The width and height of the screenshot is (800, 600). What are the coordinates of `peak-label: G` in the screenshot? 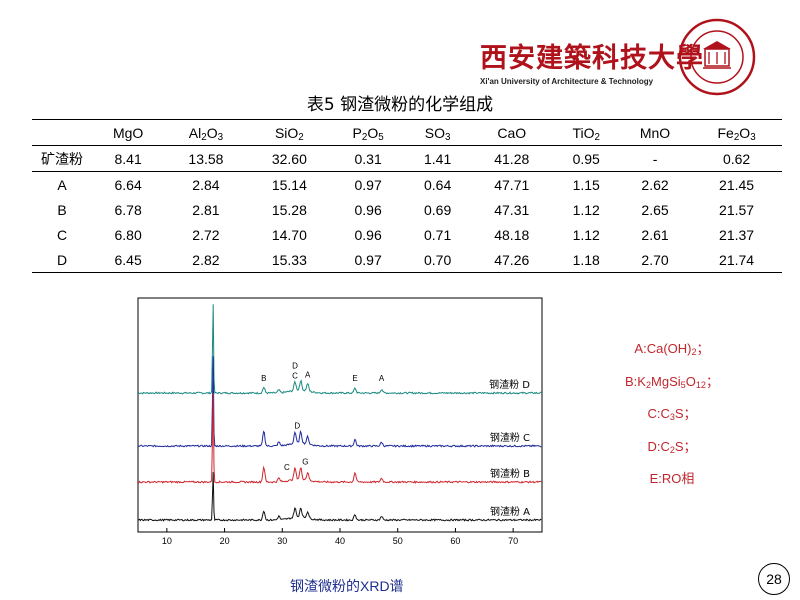 It's located at (305, 462).